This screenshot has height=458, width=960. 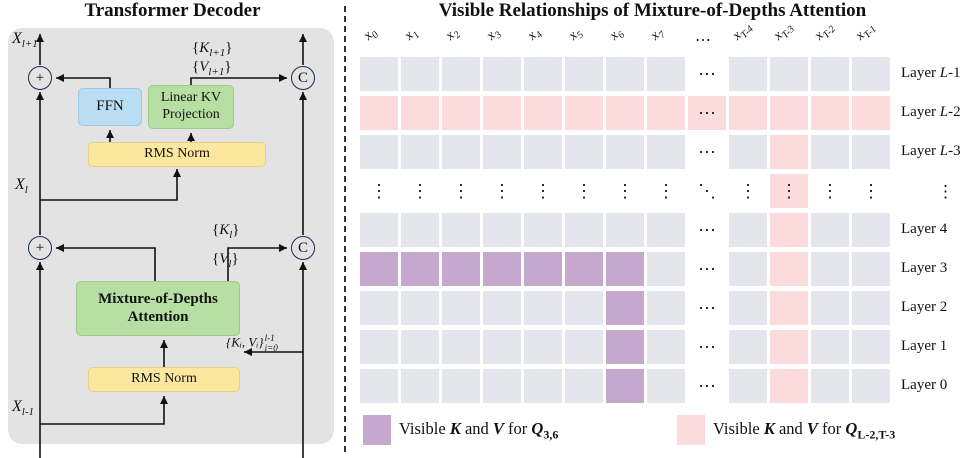 I want to click on column-header: xT-3, so click(x=783, y=33).